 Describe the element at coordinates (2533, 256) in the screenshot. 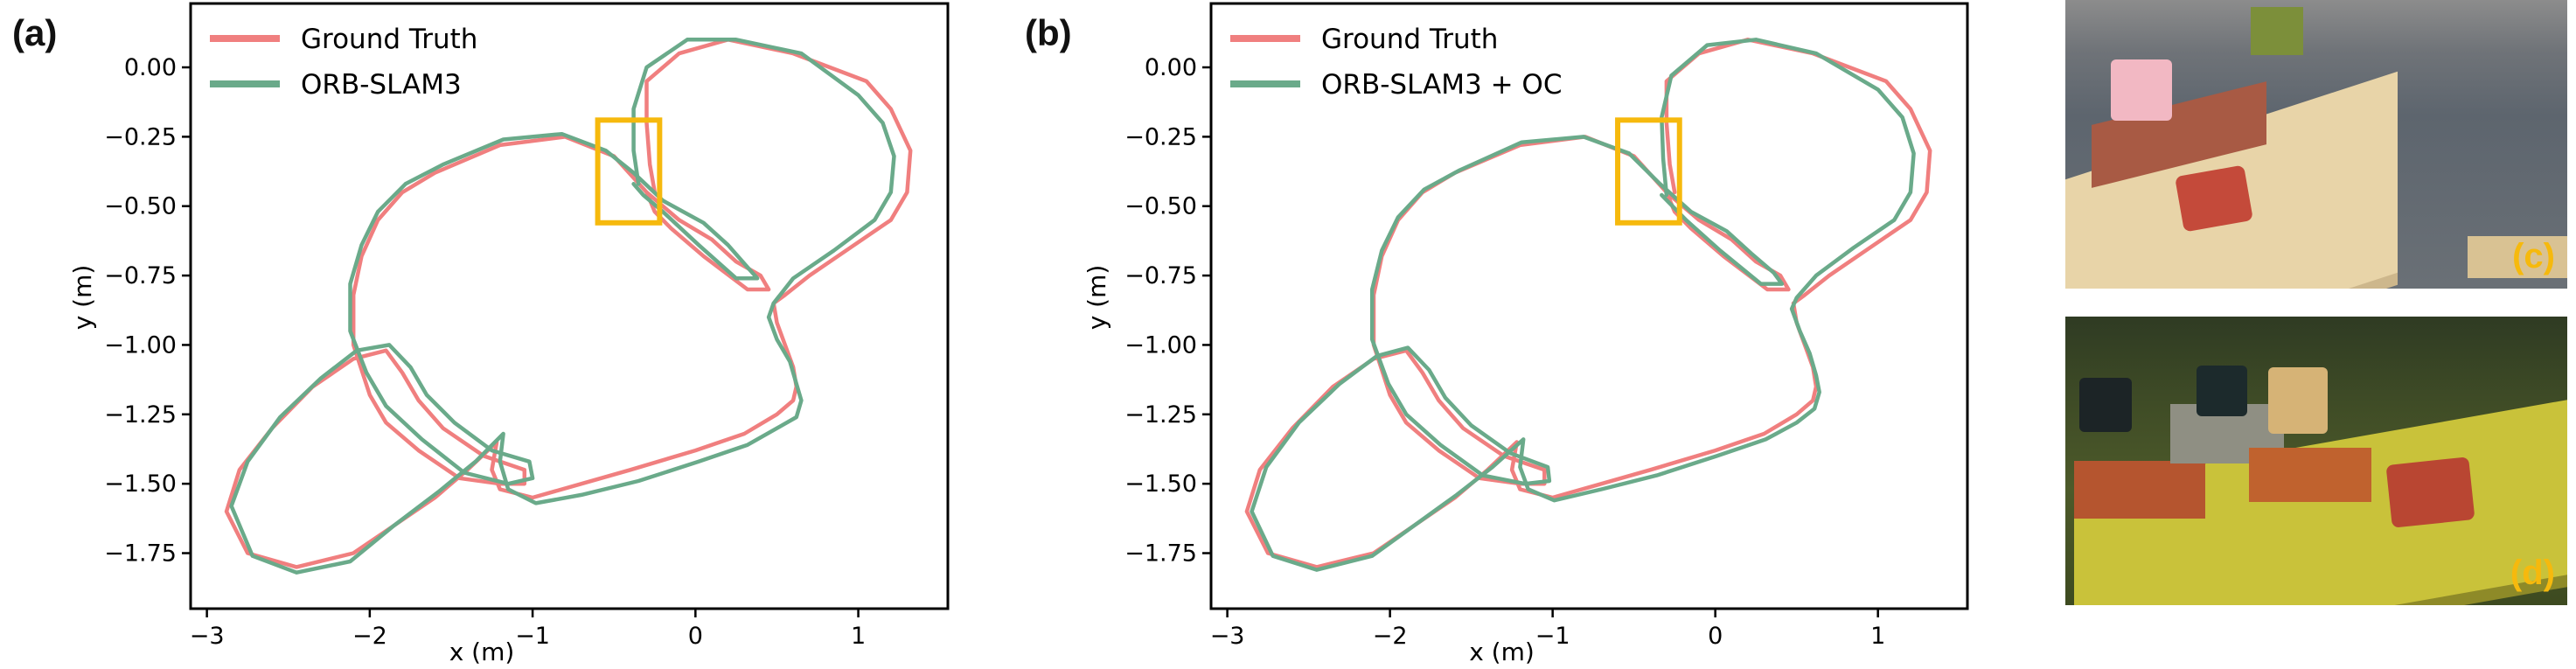

I see `photo-c-label: (c)` at that location.